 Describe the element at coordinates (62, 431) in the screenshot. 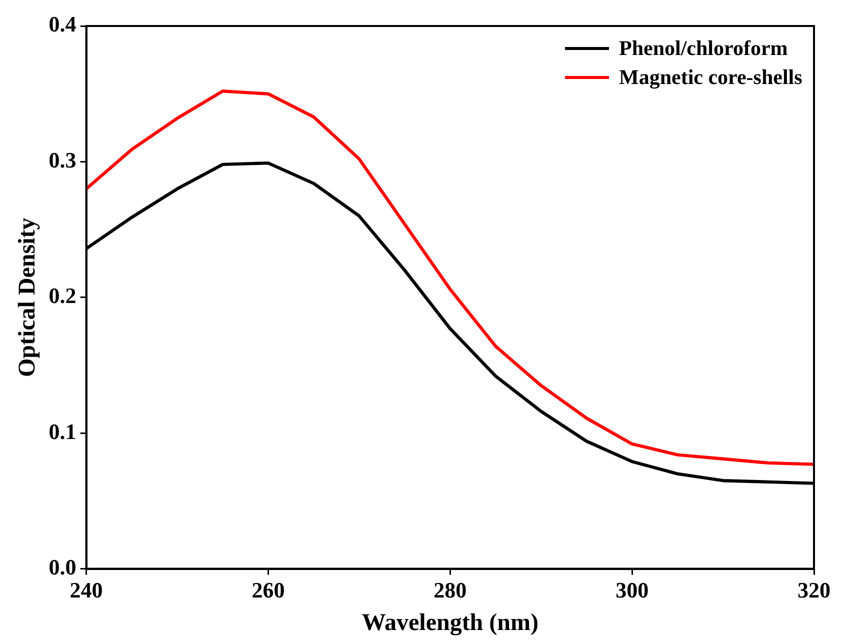

I see `y-tick-label: 0.1` at that location.